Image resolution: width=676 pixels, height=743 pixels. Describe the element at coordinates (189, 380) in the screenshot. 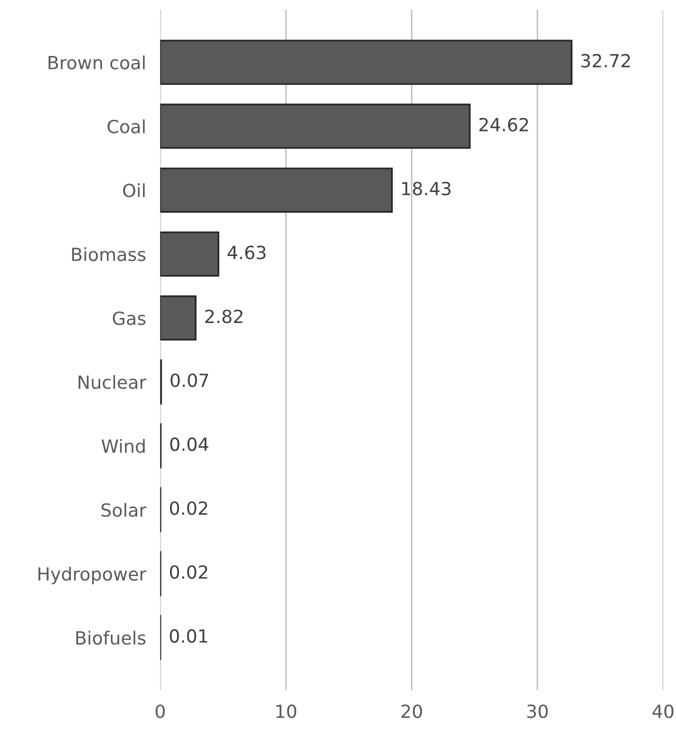

I see `data-label: 0.07` at that location.